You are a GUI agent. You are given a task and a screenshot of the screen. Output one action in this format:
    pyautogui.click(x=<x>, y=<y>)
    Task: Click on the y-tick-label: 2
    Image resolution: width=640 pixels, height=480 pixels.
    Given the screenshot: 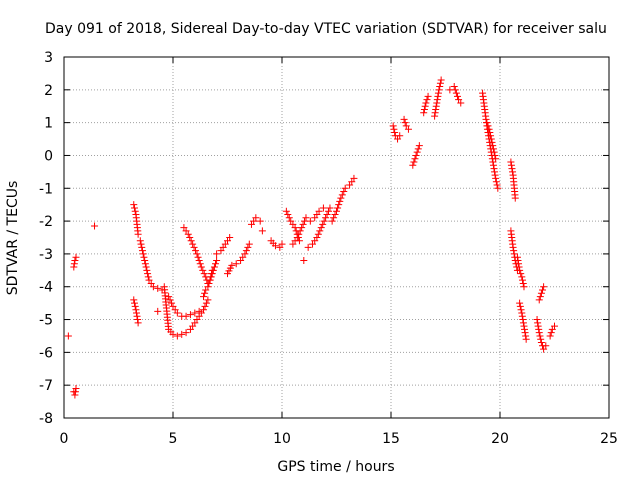 What is the action you would take?
    pyautogui.click(x=48, y=91)
    